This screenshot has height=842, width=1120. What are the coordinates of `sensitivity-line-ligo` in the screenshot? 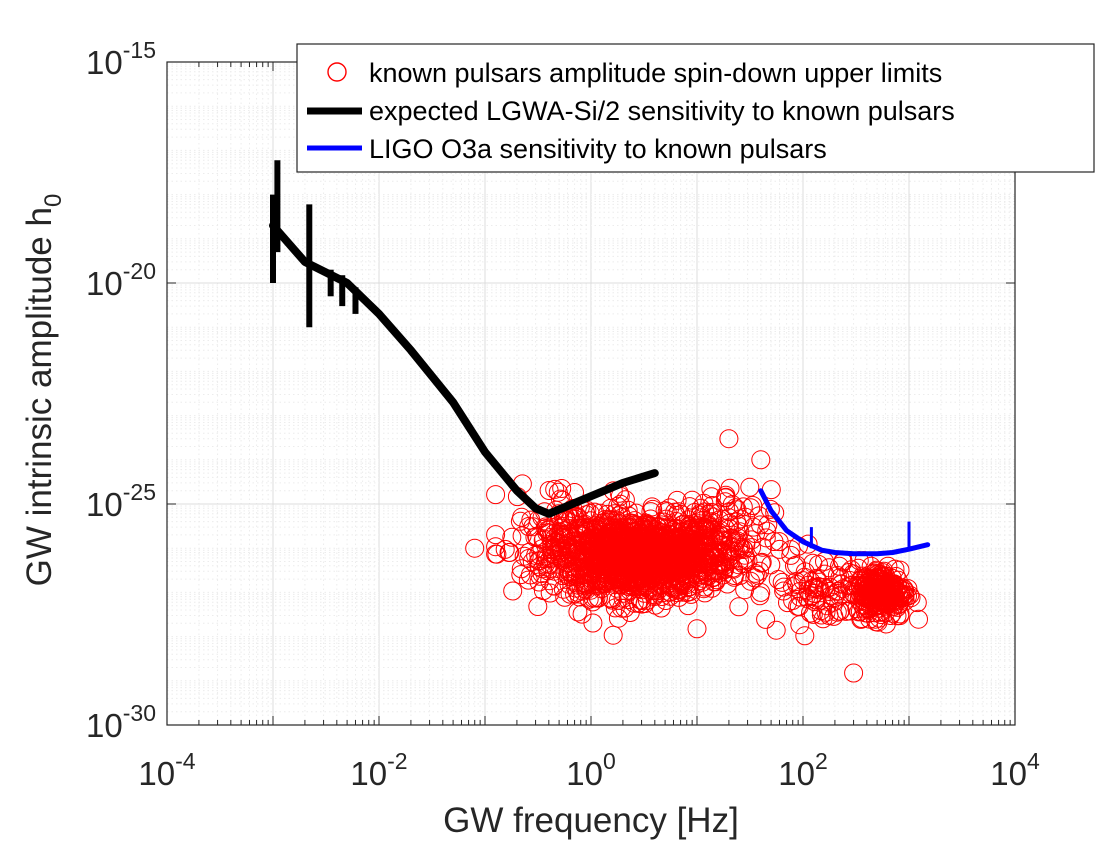 It's located at (844, 522).